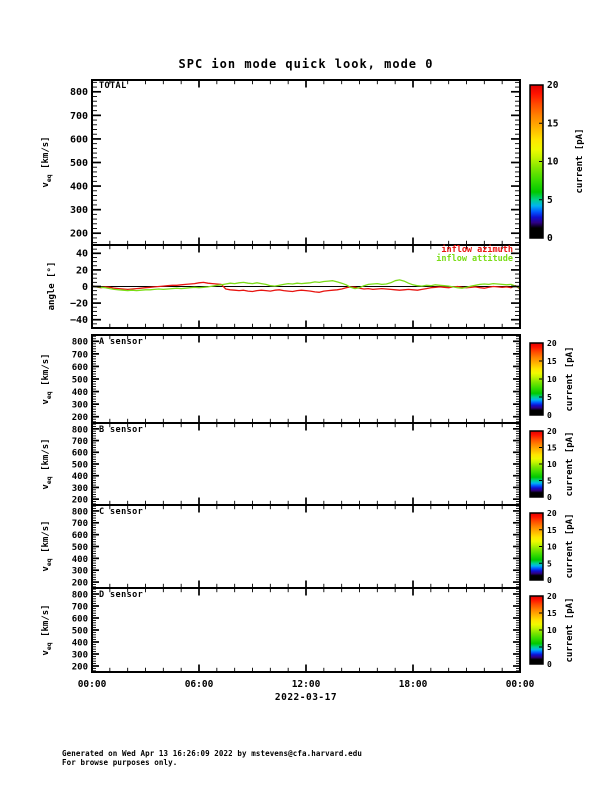 The width and height of the screenshot is (612, 792). I want to click on panel-box-total, so click(306, 162).